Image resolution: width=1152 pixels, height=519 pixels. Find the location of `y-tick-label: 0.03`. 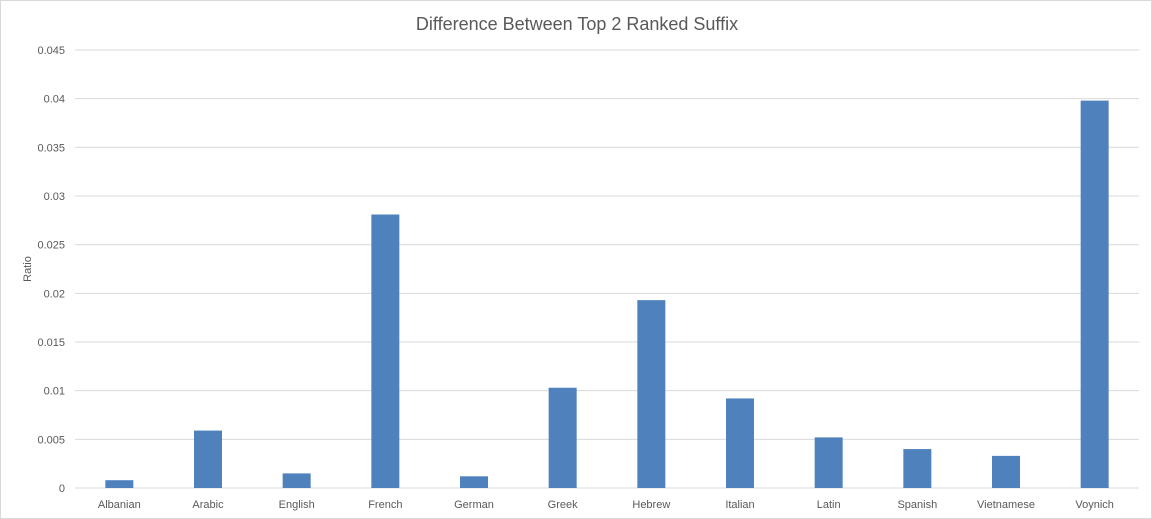

y-tick-label: 0.03 is located at coordinates (54, 197).